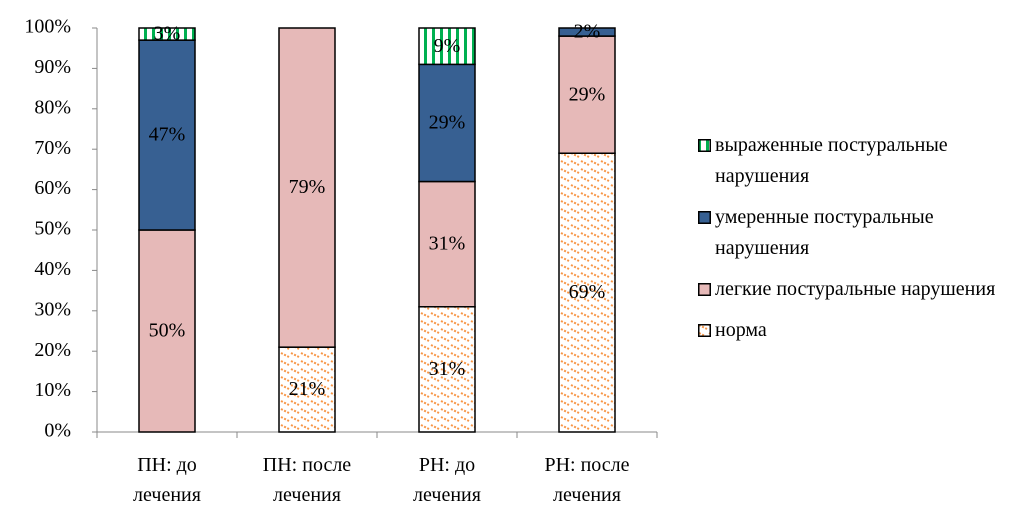 Image resolution: width=1032 pixels, height=510 pixels. I want to click on y-tick-label: 70%, so click(52, 148).